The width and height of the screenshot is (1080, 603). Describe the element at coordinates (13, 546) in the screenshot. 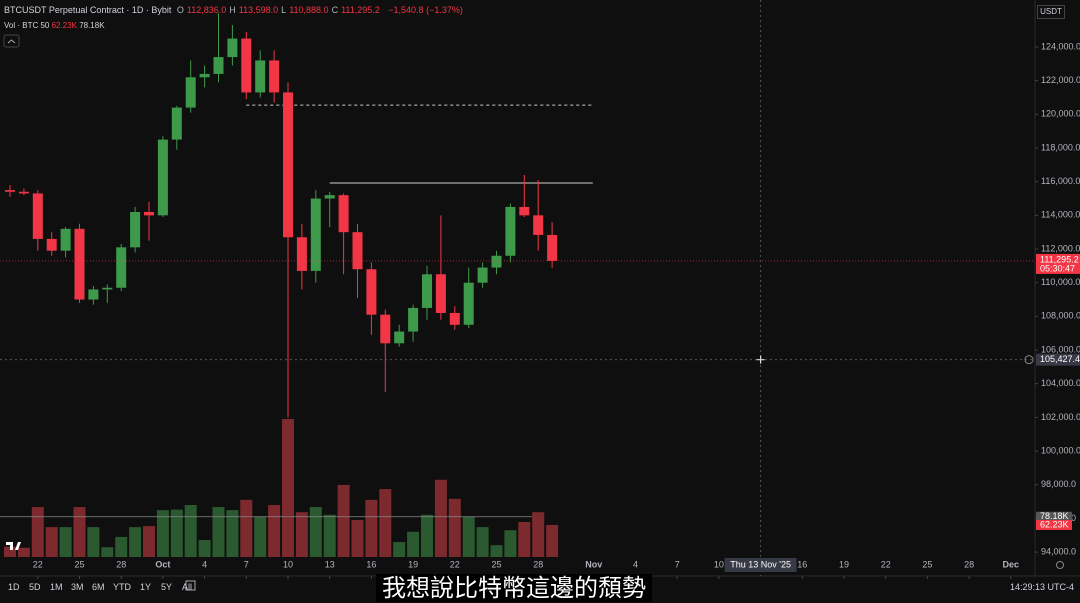

I see `tv-logo` at that location.